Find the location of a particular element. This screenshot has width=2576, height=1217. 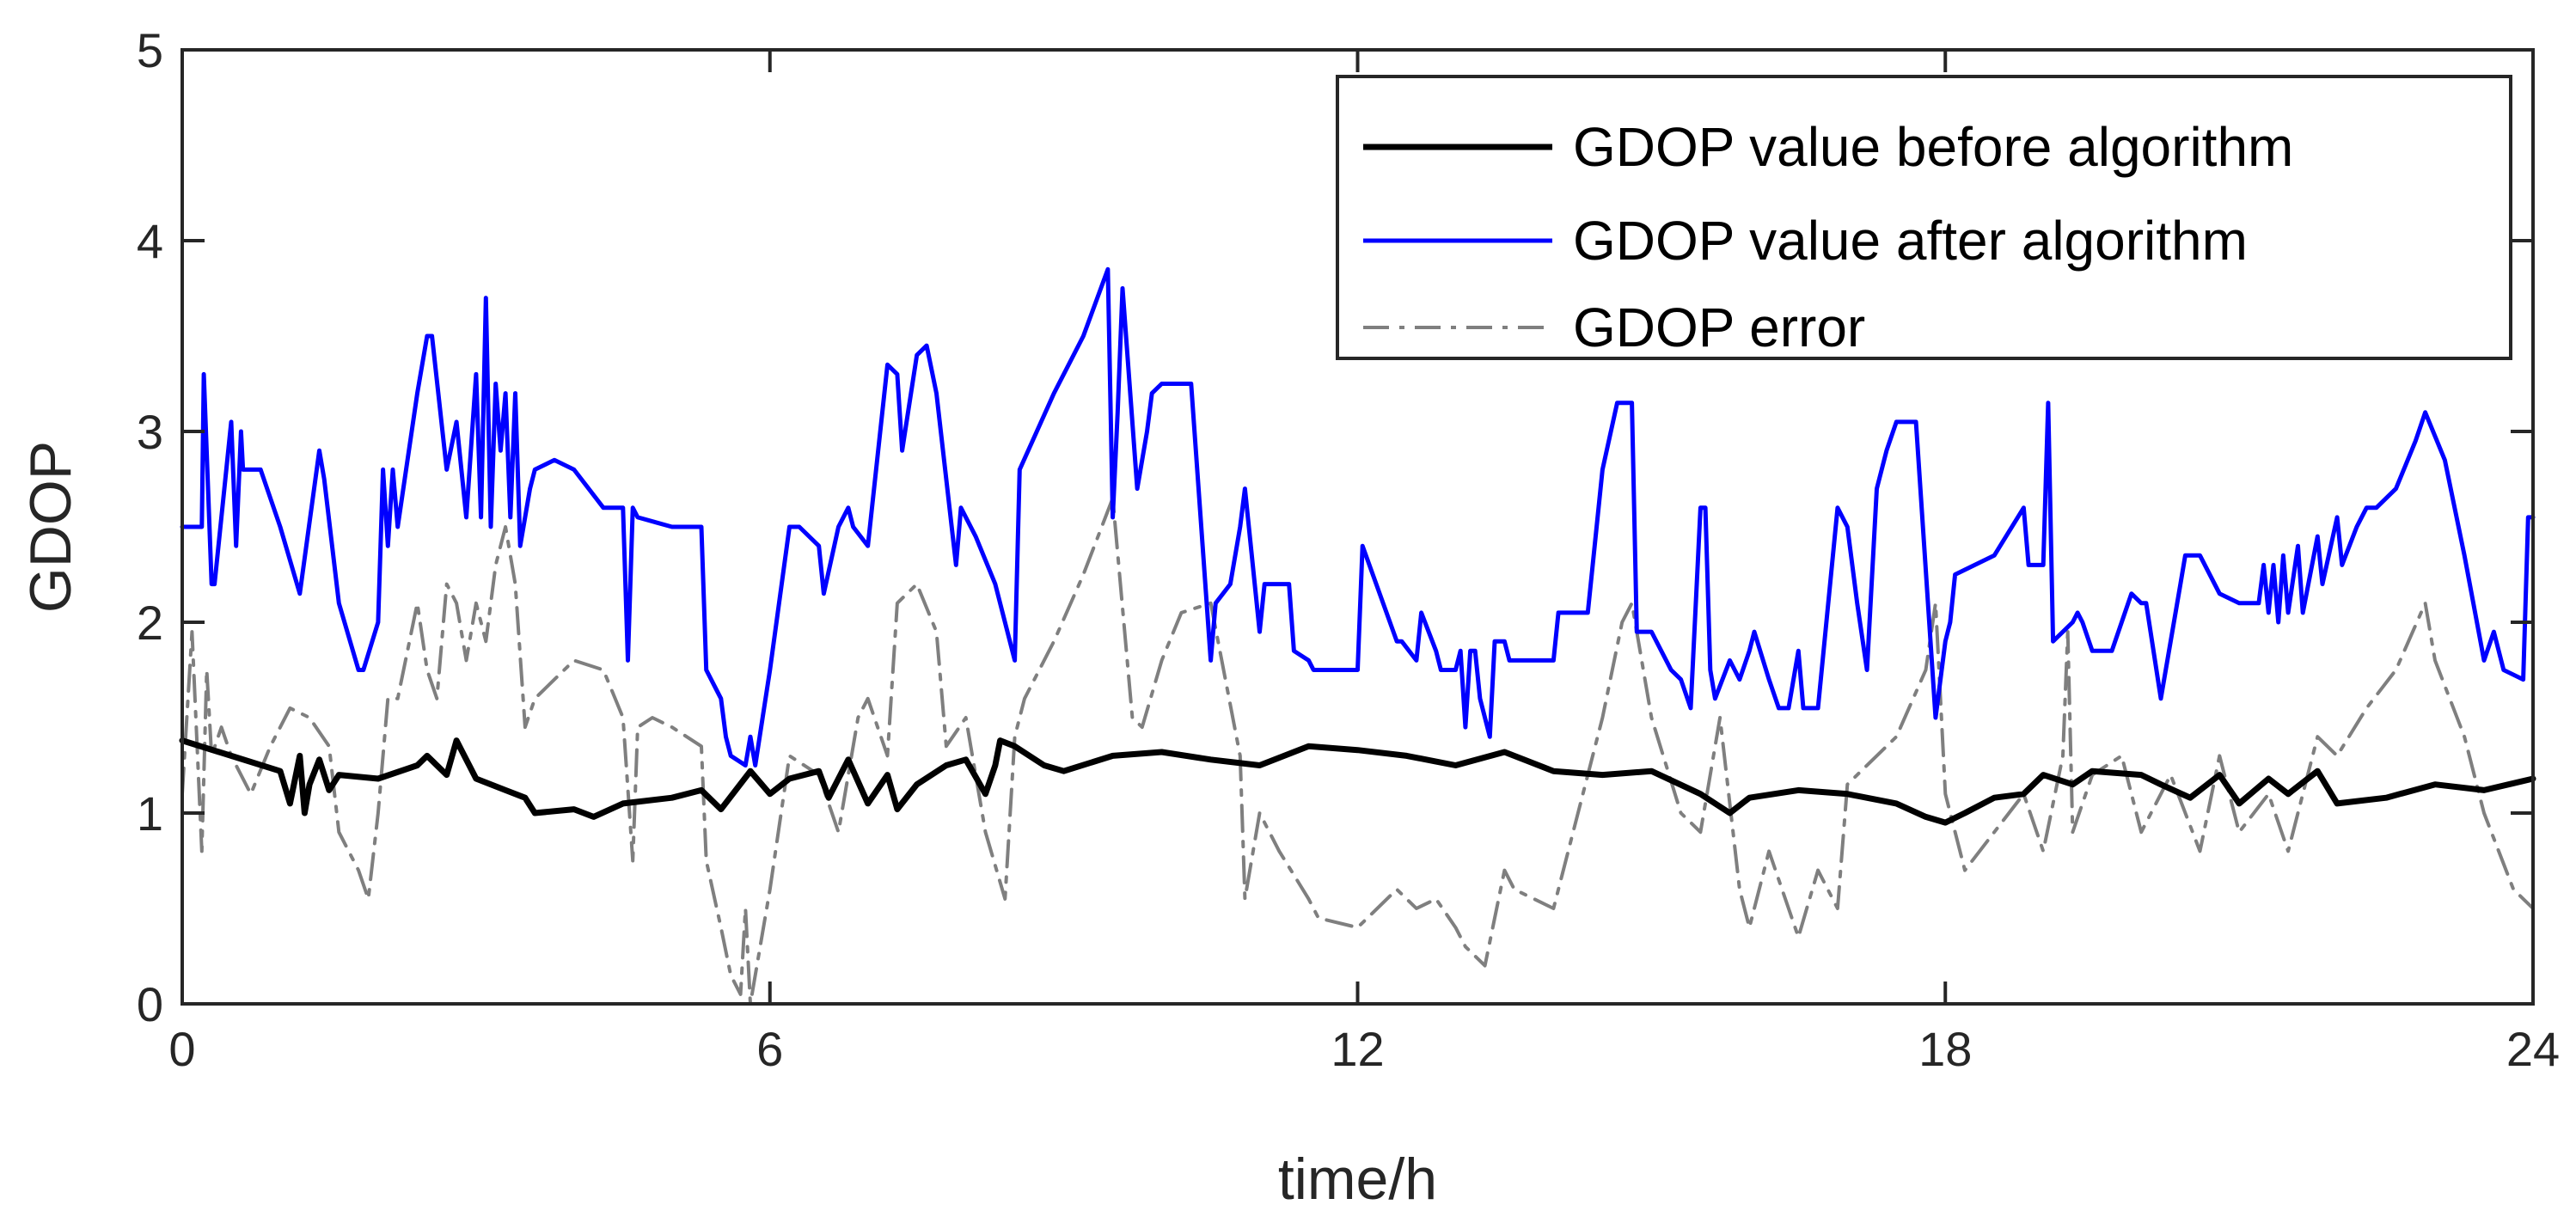

y-tick-label: 3 is located at coordinates (150, 432).